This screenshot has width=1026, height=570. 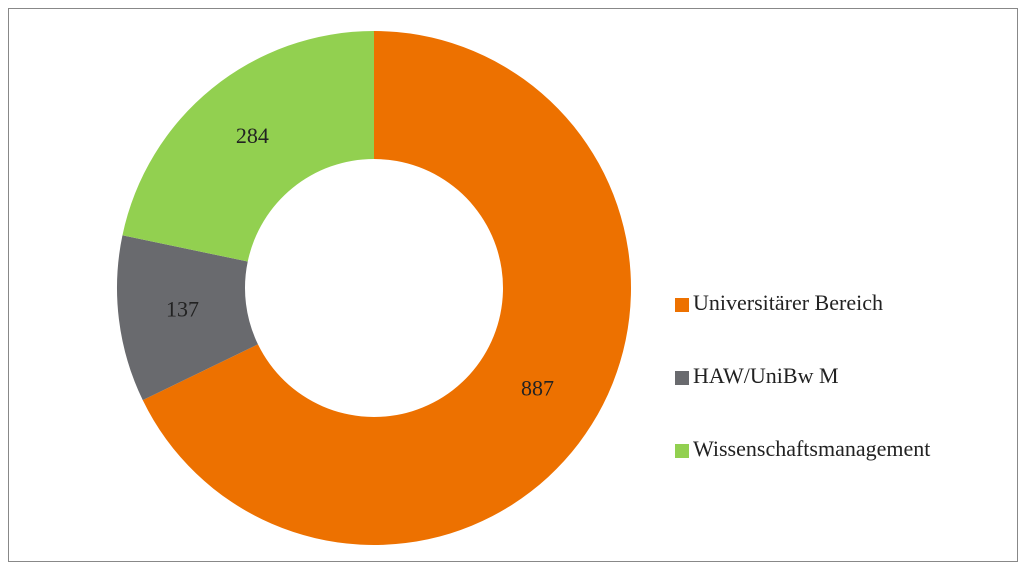 I want to click on data-label: 284, so click(x=252, y=135).